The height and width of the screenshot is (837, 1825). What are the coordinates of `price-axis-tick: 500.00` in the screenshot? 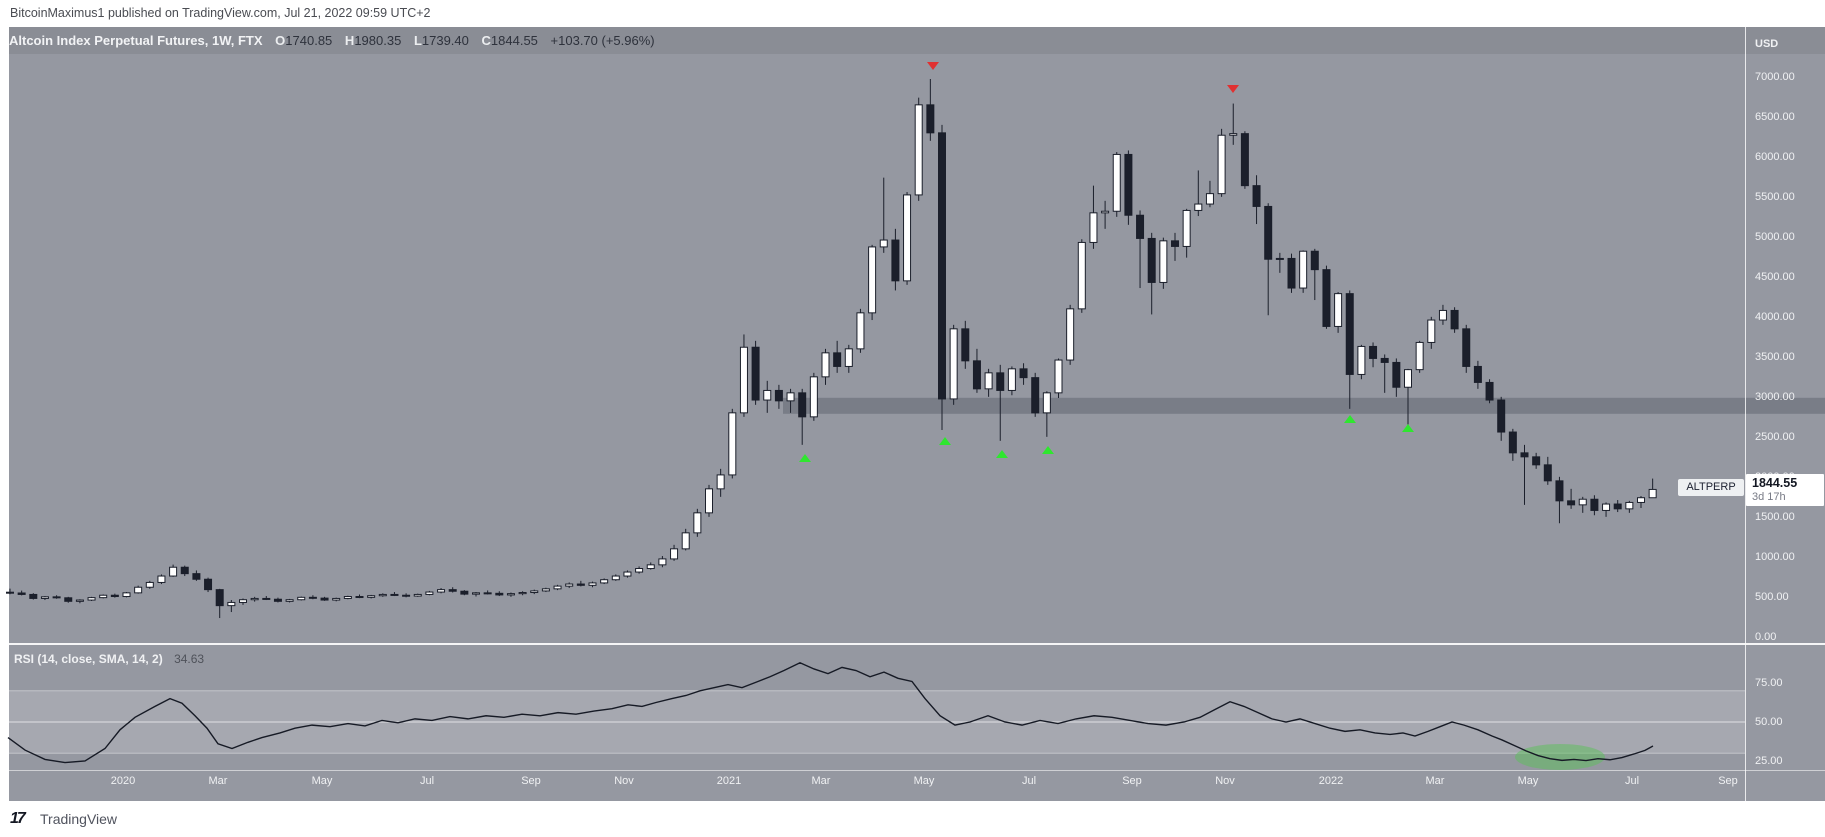 It's located at (1772, 597).